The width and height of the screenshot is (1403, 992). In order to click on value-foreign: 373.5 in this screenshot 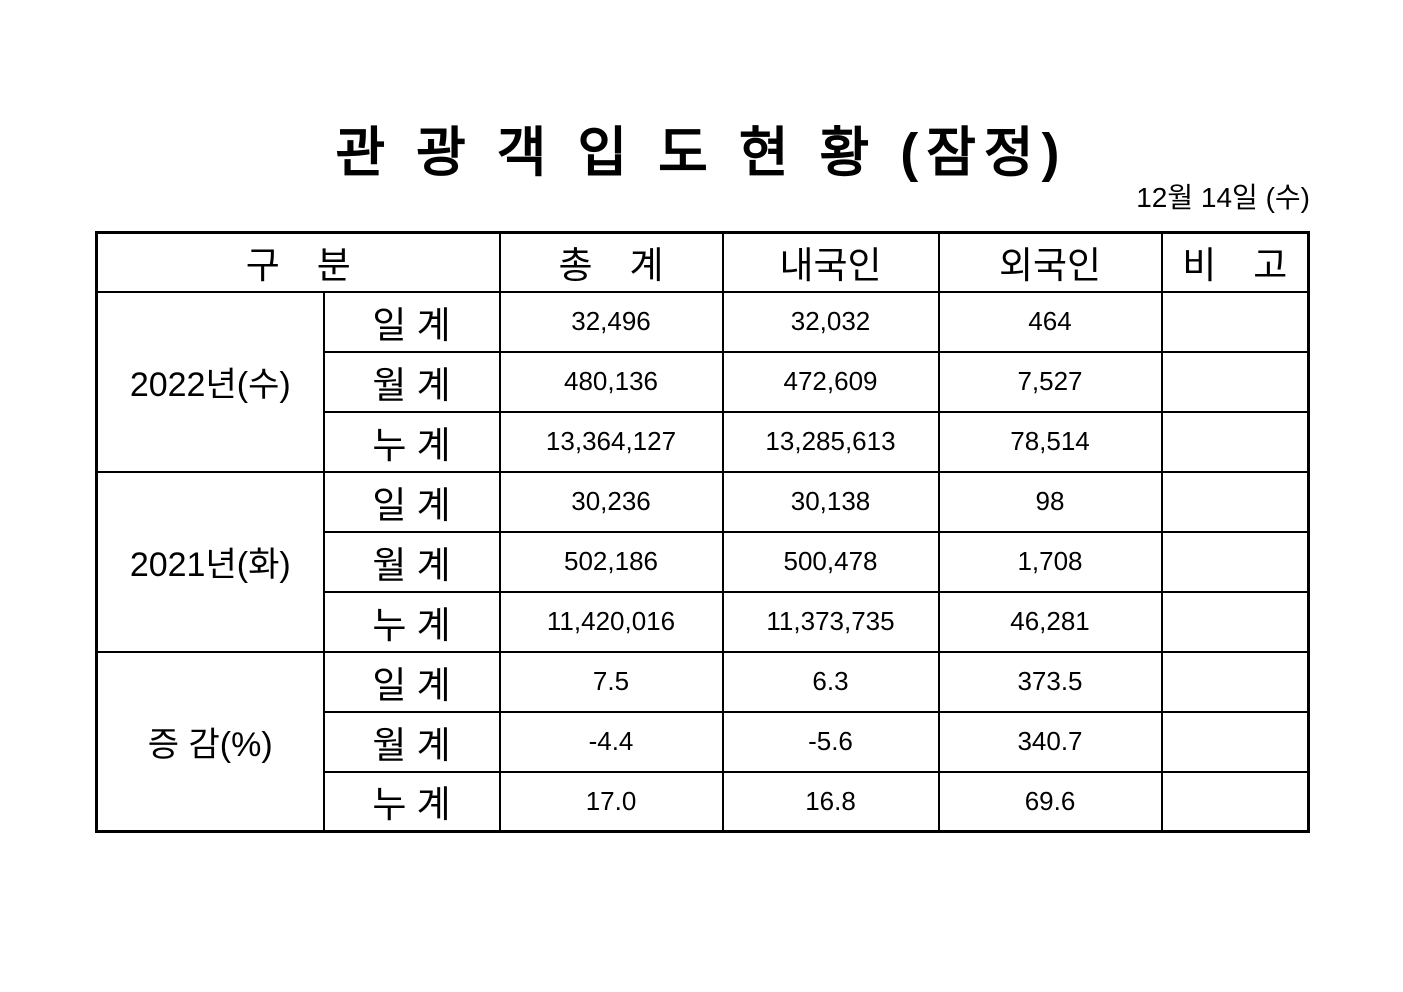, I will do `click(1050, 681)`.